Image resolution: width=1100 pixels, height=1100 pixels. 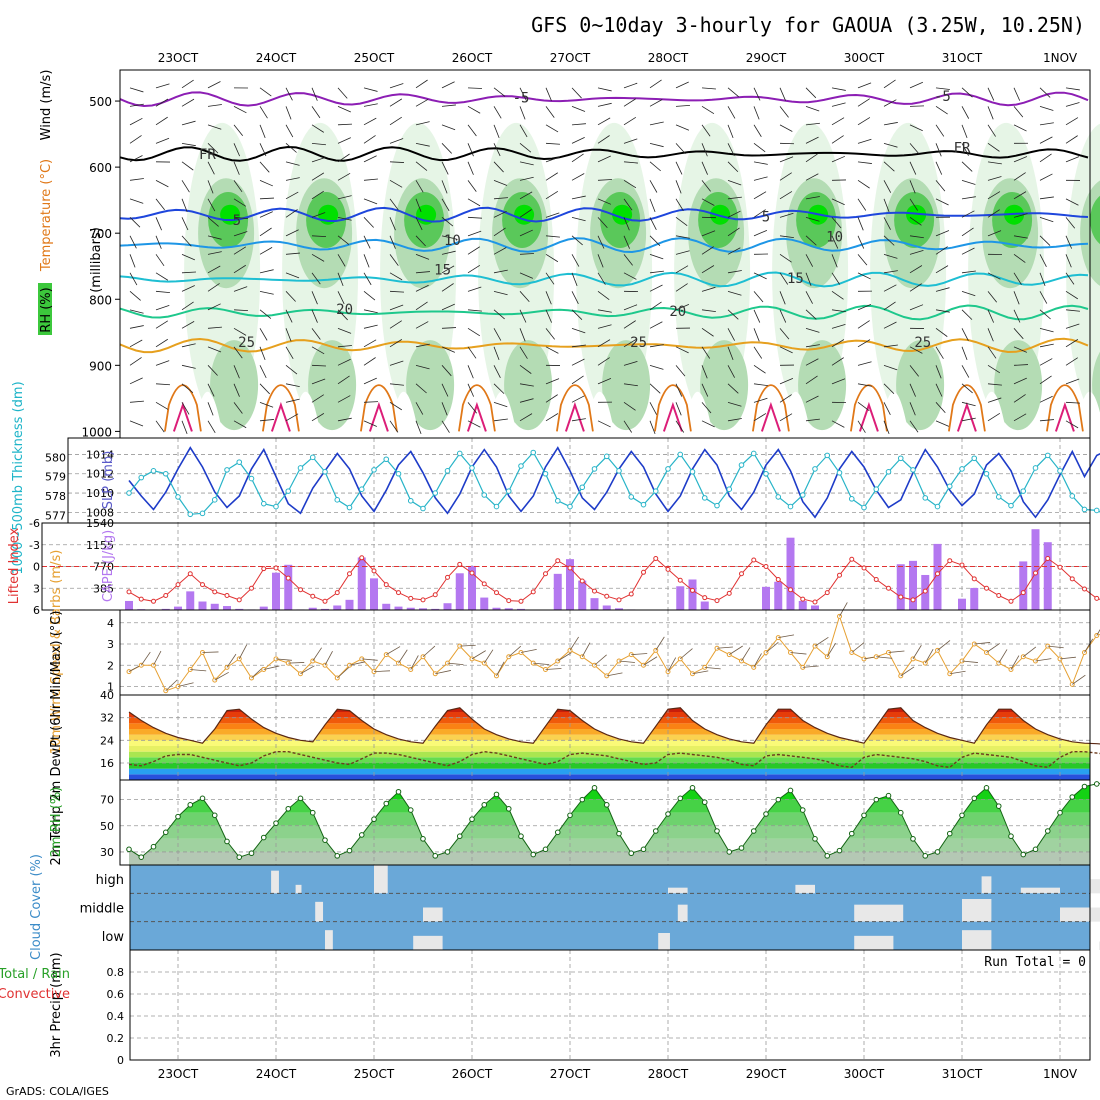 I want to click on rh-shade-low, so click(x=626, y=385).